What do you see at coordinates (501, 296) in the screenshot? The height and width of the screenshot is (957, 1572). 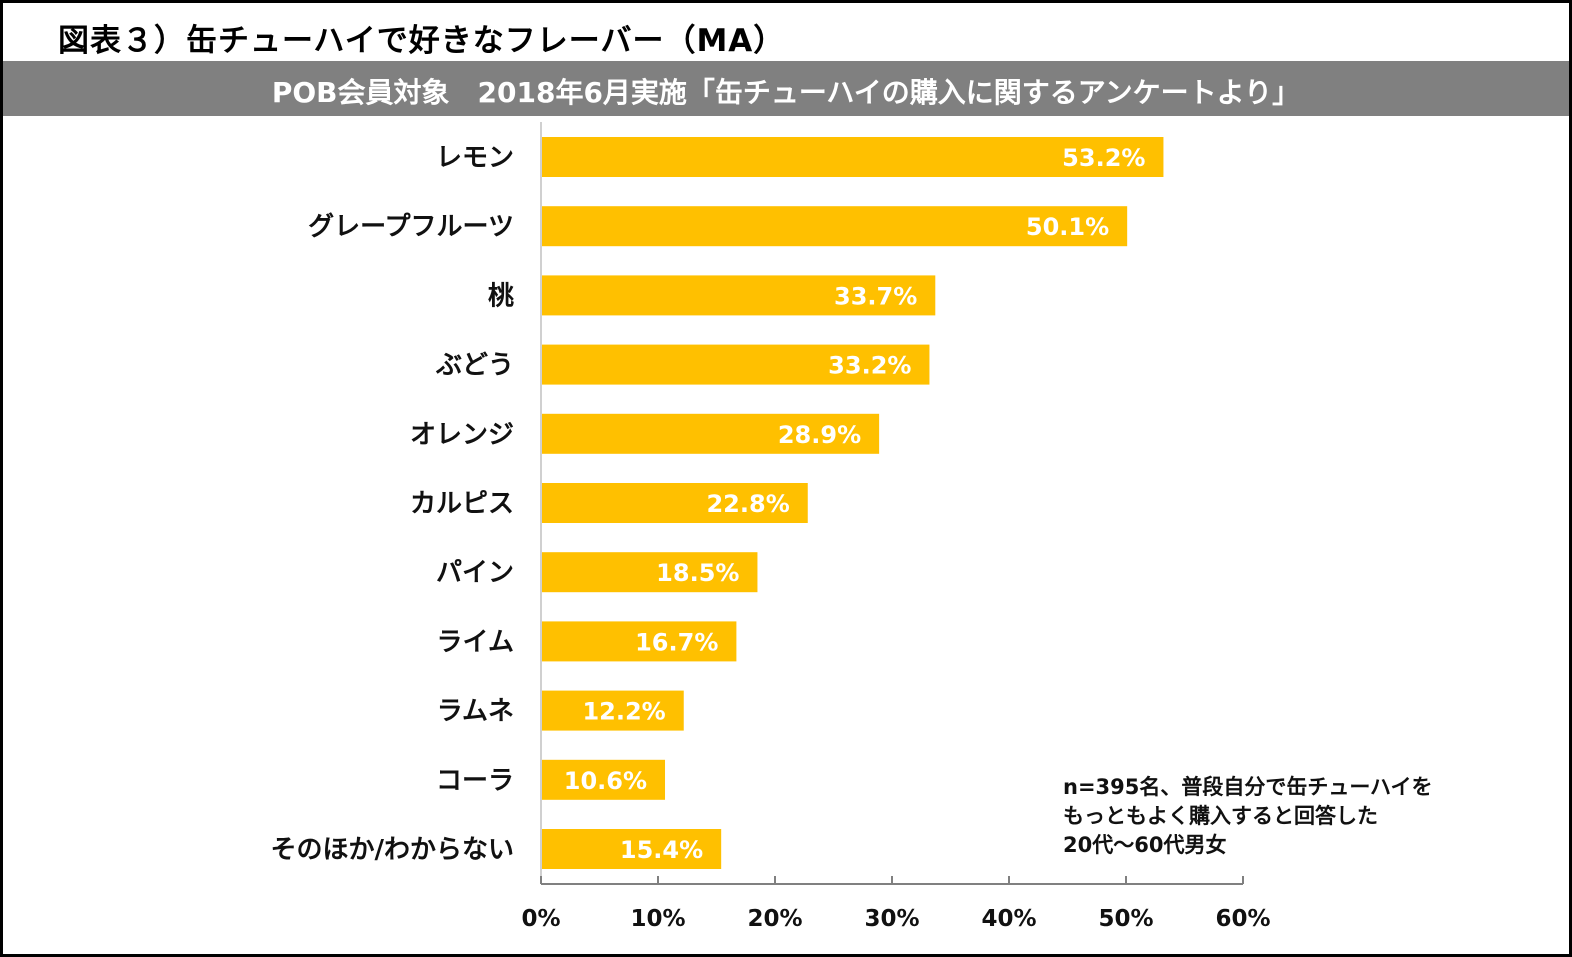 I see `category-label: 桃` at bounding box center [501, 296].